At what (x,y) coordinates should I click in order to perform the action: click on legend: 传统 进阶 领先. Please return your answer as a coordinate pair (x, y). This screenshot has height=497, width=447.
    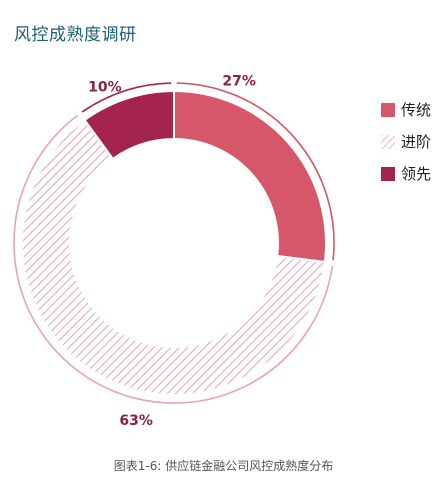
    Looking at the image, I should click on (406, 146).